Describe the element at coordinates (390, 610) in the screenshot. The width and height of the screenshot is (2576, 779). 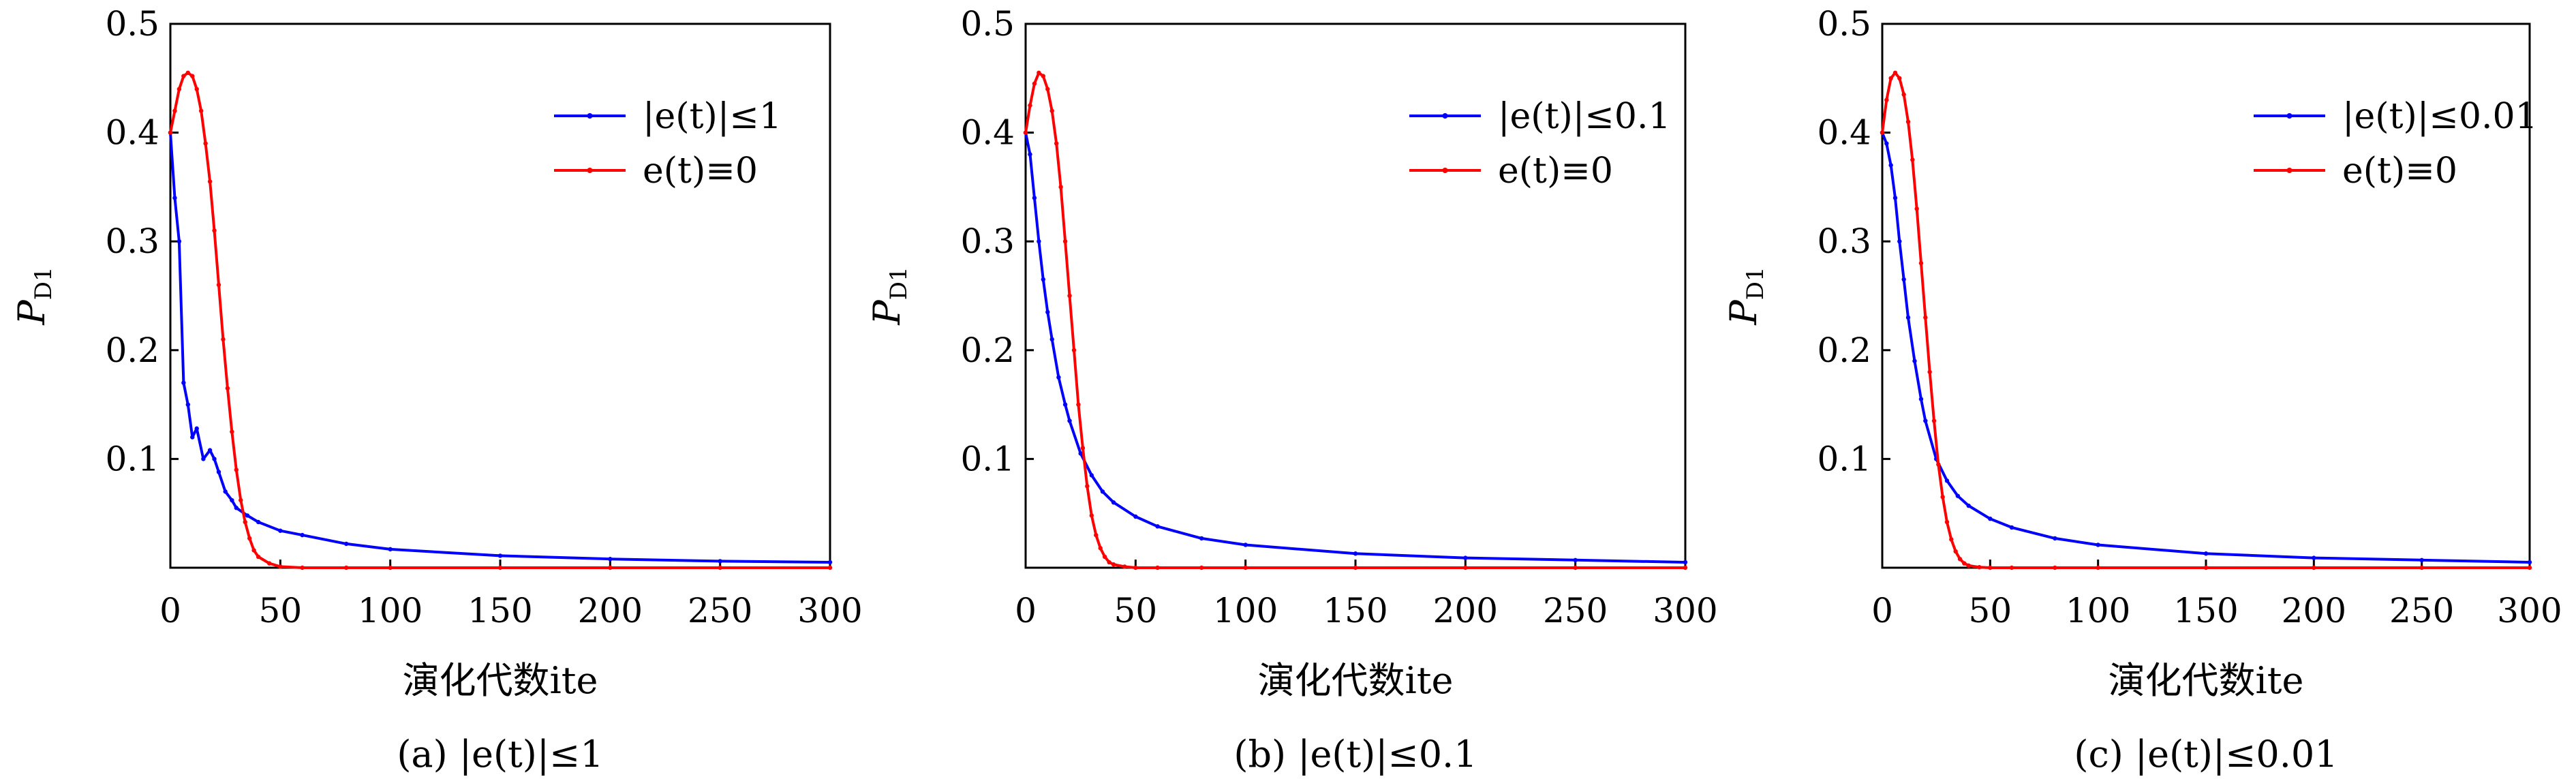
I see `x-tick-label: 100` at that location.